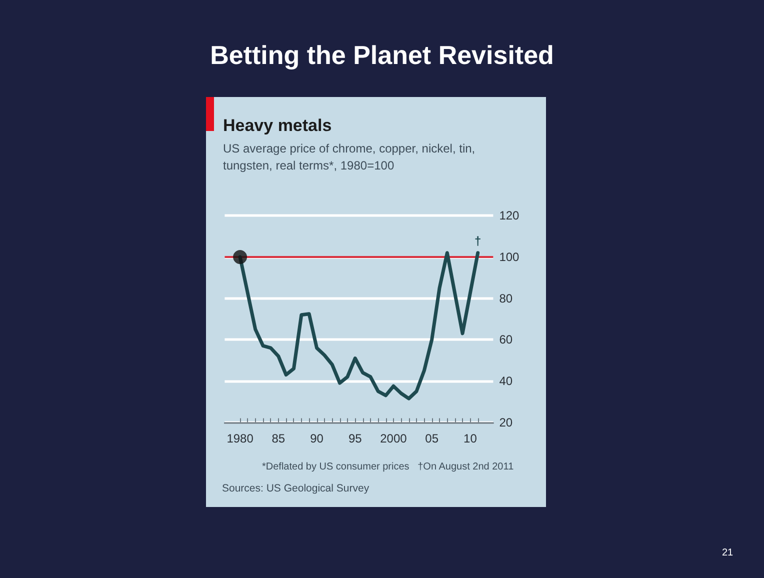  What do you see at coordinates (277, 125) in the screenshot?
I see `chart-title: Heavy metals` at bounding box center [277, 125].